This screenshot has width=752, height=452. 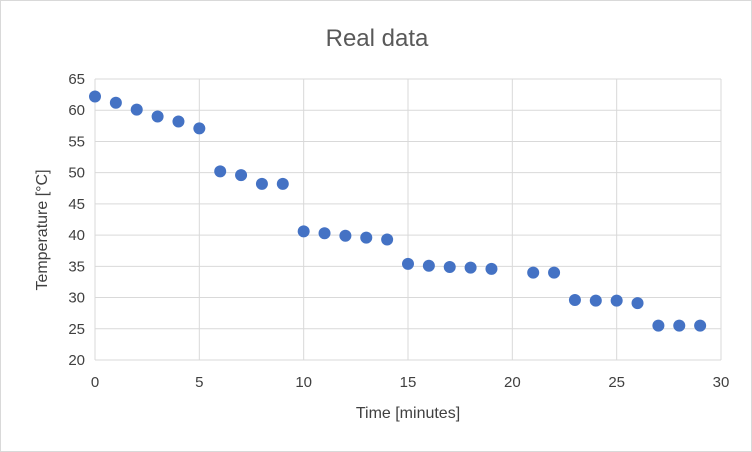 What do you see at coordinates (76, 204) in the screenshot?
I see `y-tick-label: 45` at bounding box center [76, 204].